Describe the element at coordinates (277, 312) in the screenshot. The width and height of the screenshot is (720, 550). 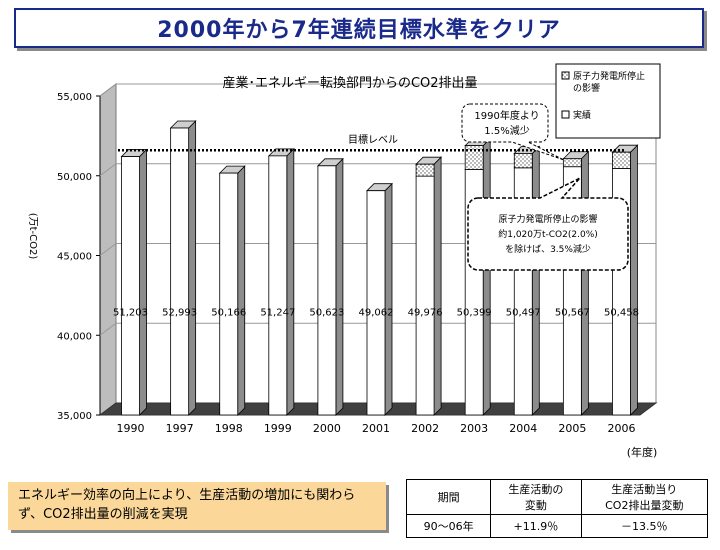
I see `bar-value-label: 51,247` at that location.